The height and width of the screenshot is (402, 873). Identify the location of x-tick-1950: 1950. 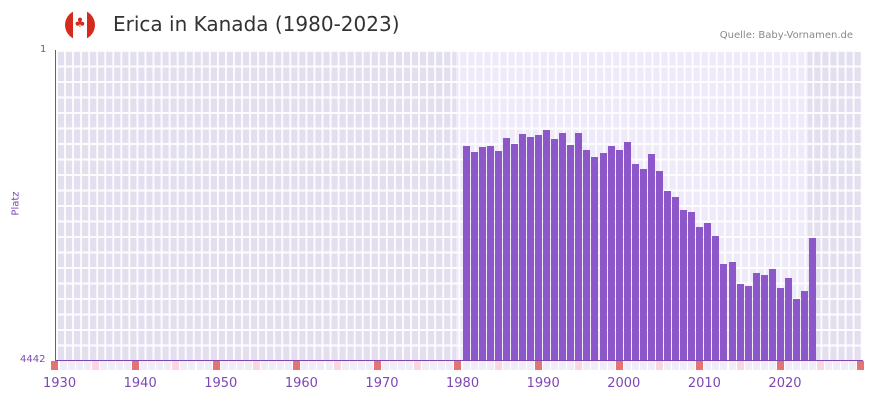
(221, 383).